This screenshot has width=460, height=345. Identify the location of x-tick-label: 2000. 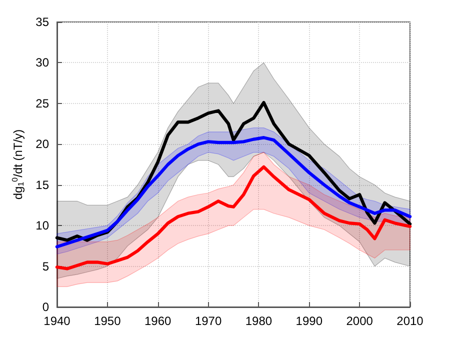
(360, 321).